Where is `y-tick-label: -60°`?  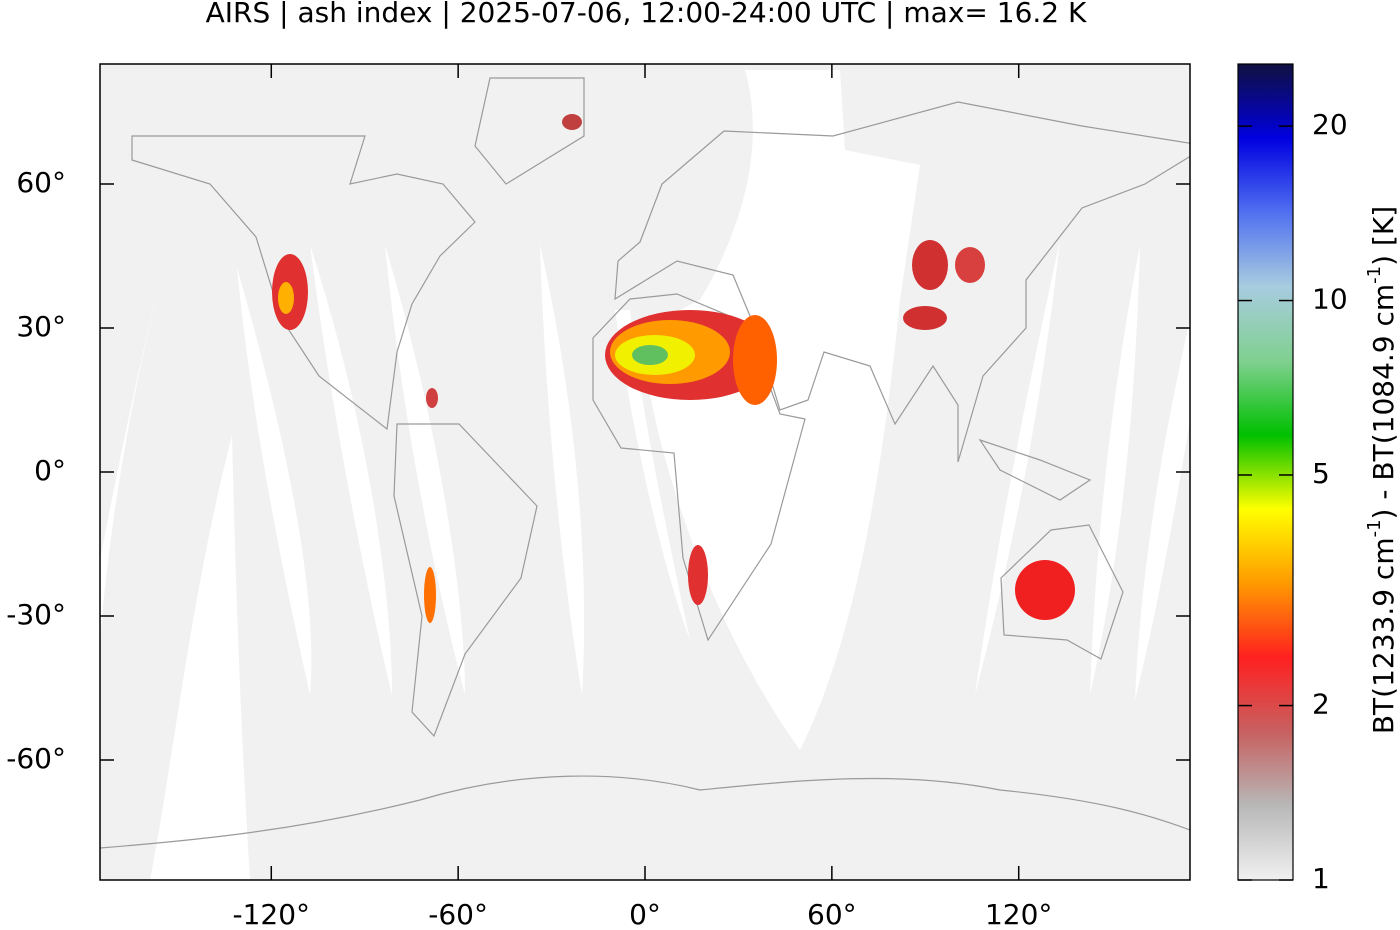 y-tick-label: -60° is located at coordinates (36, 758).